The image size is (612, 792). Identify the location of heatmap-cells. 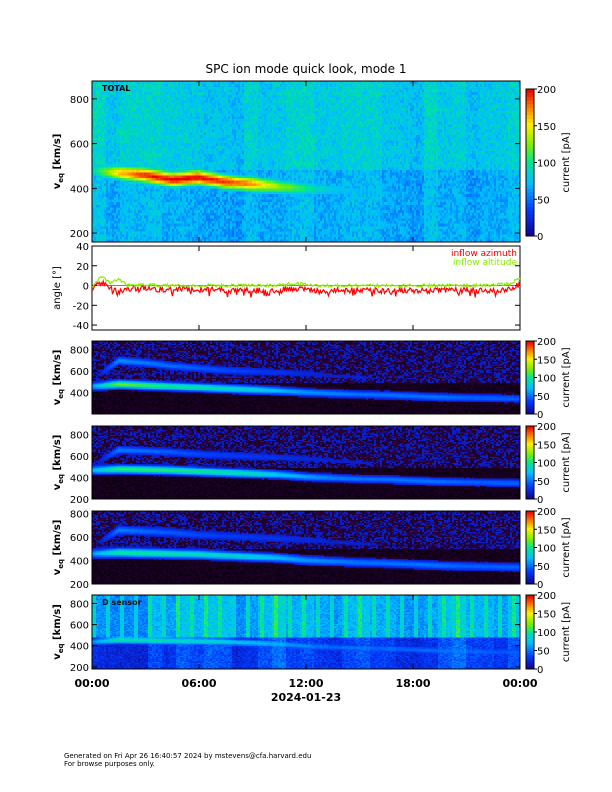
(306, 161).